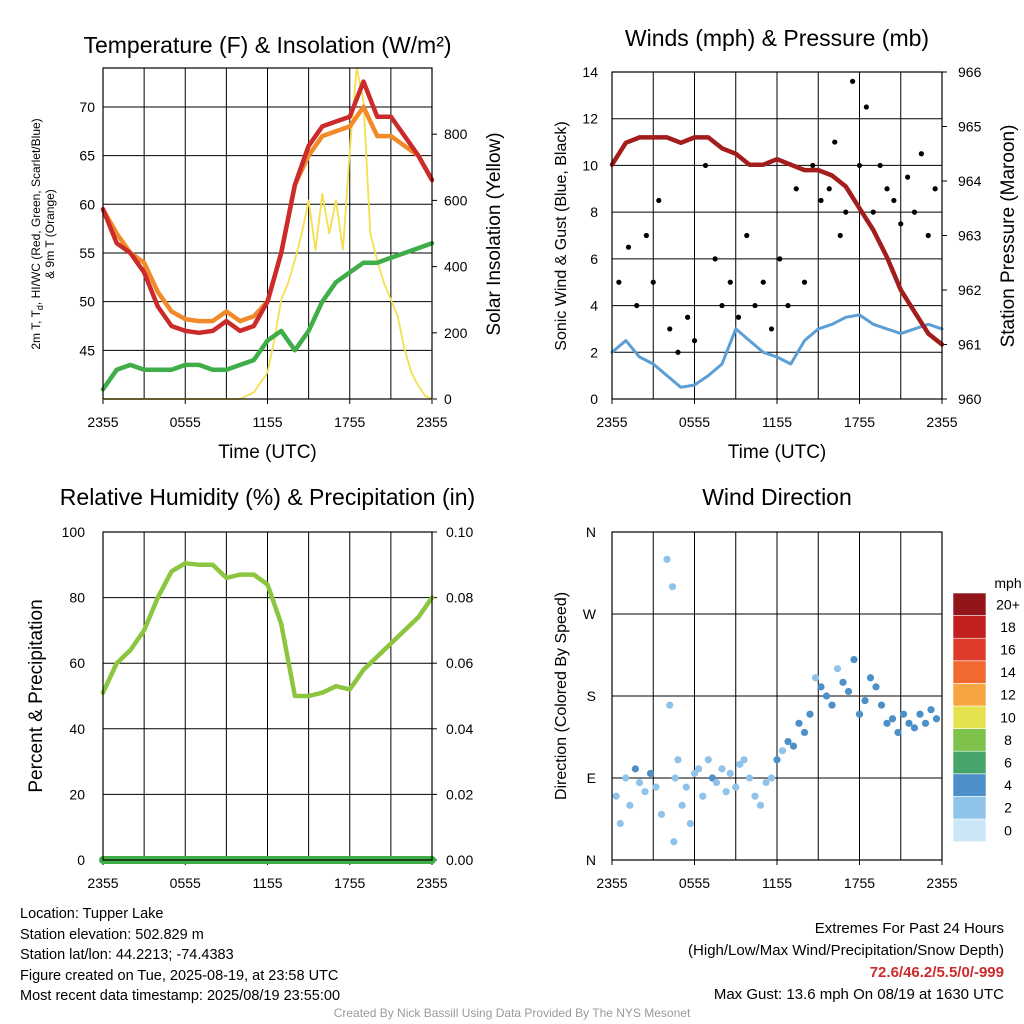  Describe the element at coordinates (77, 794) in the screenshot. I see `y-tick-label: 20` at that location.